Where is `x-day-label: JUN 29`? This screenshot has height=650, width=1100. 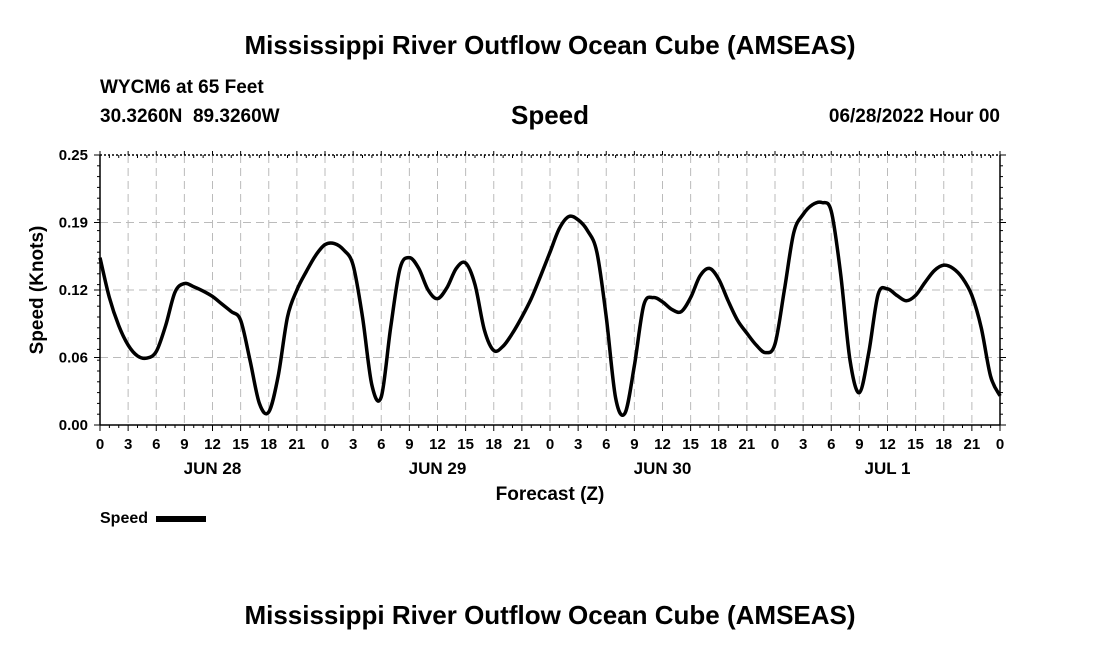
x-day-label: JUN 29 is located at coordinates (438, 468).